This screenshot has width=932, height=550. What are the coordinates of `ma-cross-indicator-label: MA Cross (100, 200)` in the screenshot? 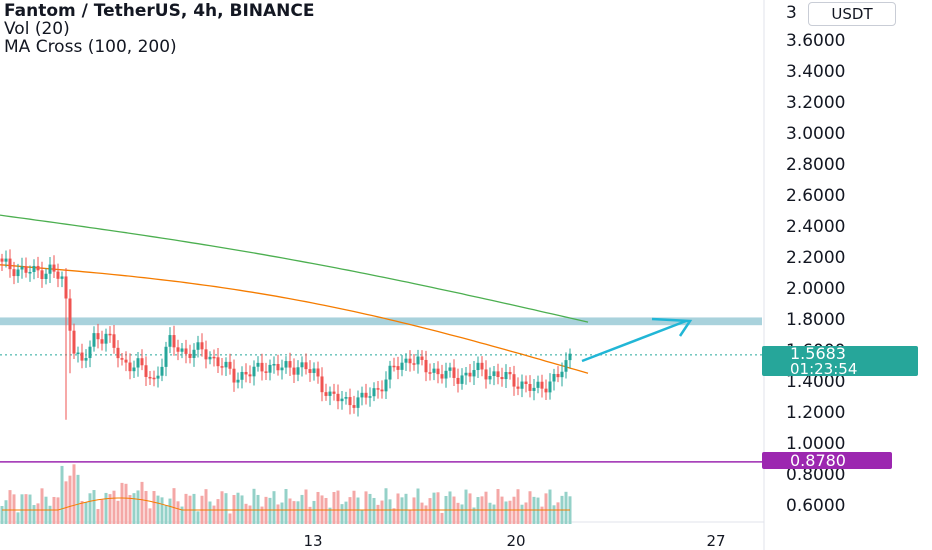 It's located at (90, 47).